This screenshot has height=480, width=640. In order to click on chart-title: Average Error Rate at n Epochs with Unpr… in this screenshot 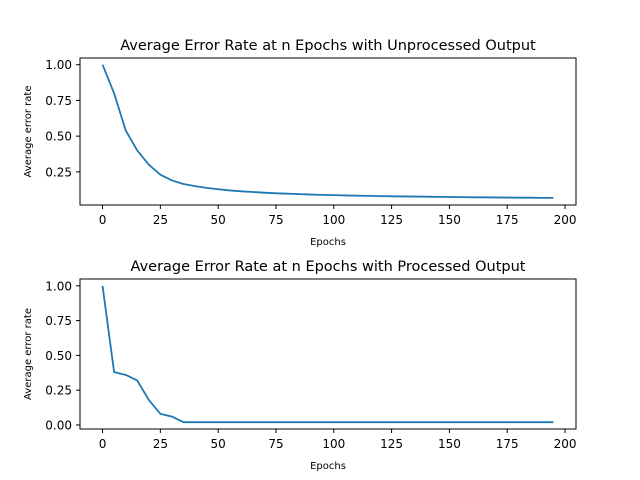, I will do `click(328, 46)`.